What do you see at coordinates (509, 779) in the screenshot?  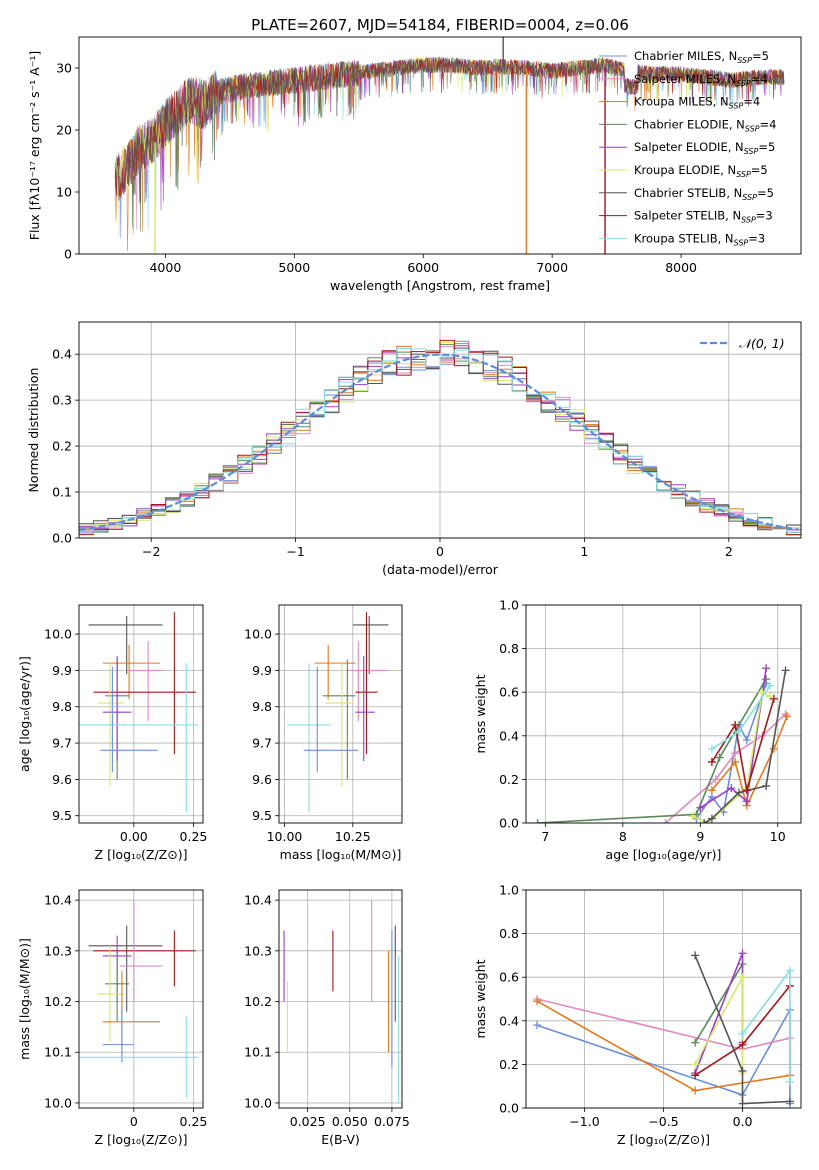 I see `y-tick-label: 0.2` at bounding box center [509, 779].